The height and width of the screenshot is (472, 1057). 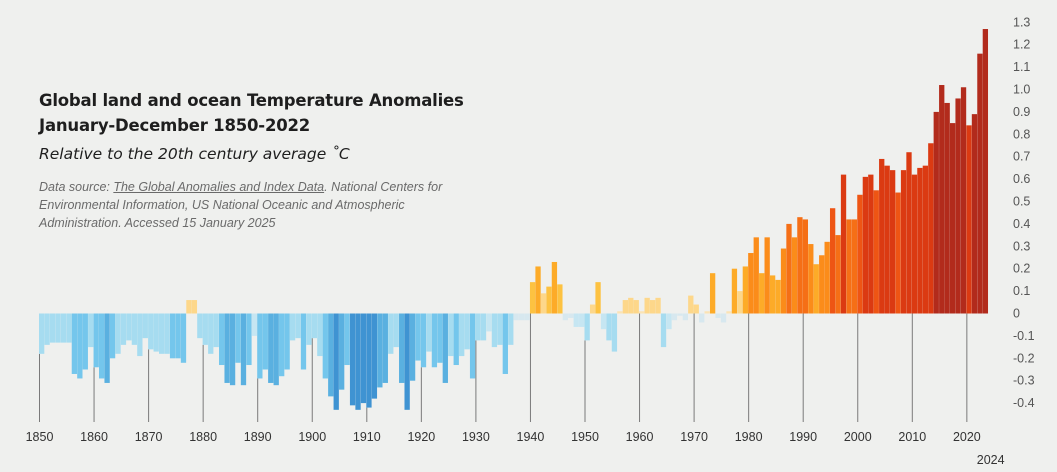 What do you see at coordinates (40, 437) in the screenshot?
I see `x-tick-label: 1850` at bounding box center [40, 437].